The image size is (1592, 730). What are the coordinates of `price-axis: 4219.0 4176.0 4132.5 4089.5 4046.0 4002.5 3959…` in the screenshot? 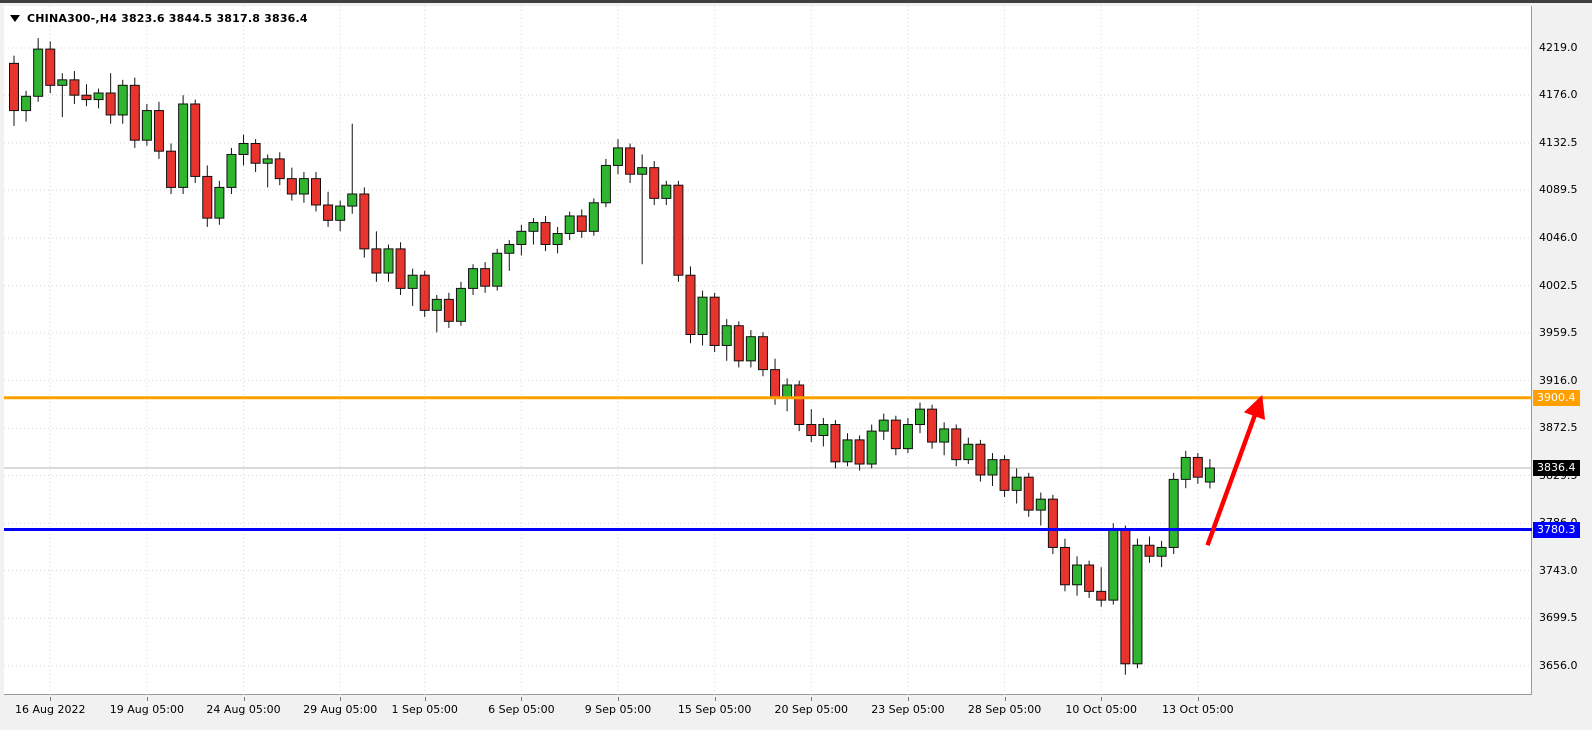 It's located at (1562, 366).